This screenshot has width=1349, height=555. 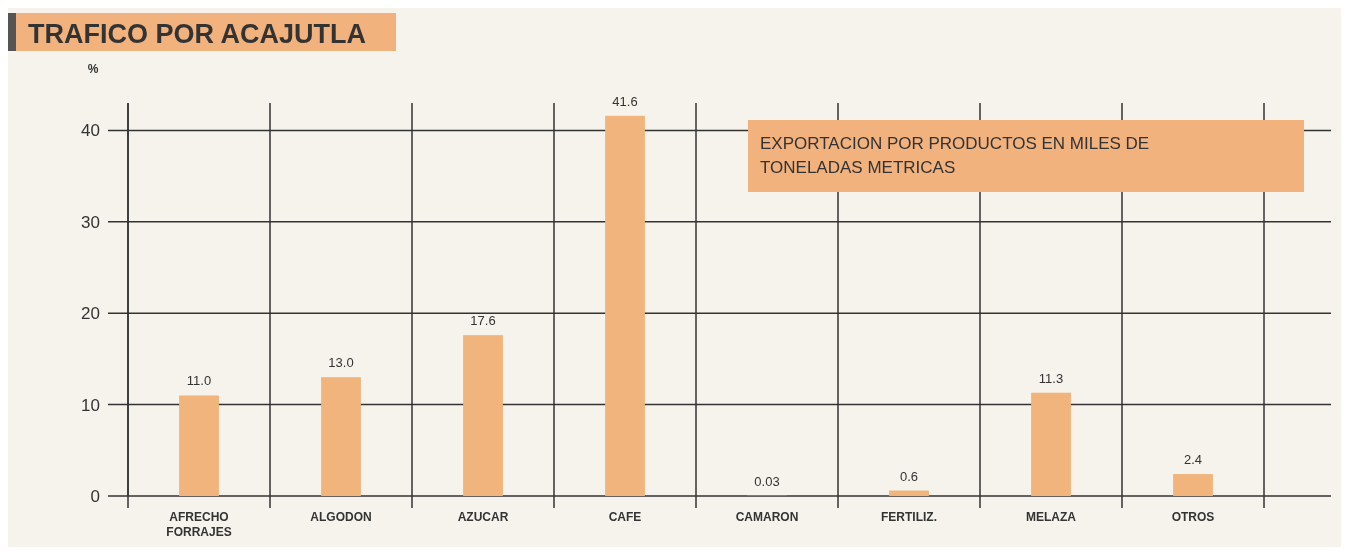 I want to click on data-label: 41.6, so click(x=625, y=101).